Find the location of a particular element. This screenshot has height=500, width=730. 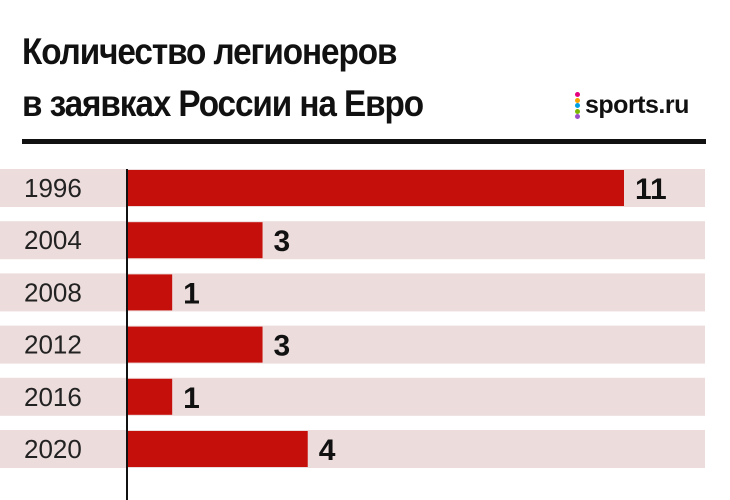

logo-text: sports.ru is located at coordinates (637, 104).